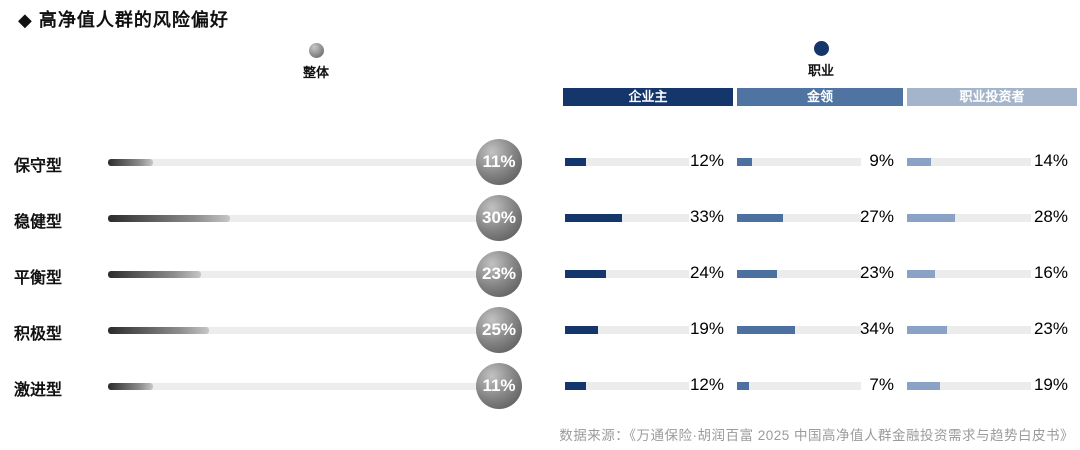 Image resolution: width=1080 pixels, height=450 pixels. Describe the element at coordinates (540, 218) in the screenshot. I see `risk-row-steady: 稳健型 30% 33% 27% 28%` at that location.